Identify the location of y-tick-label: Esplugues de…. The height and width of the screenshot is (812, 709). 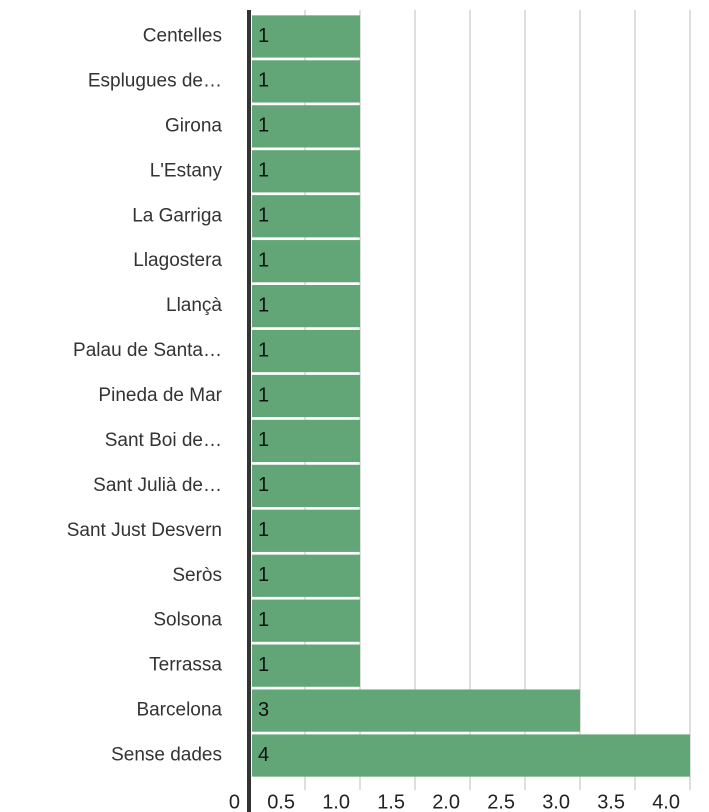
(155, 80).